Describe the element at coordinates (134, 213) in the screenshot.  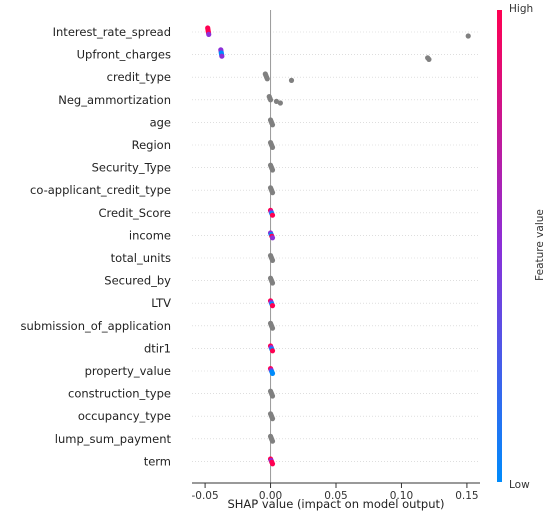
I see `feature-label: Credit_Score` at that location.